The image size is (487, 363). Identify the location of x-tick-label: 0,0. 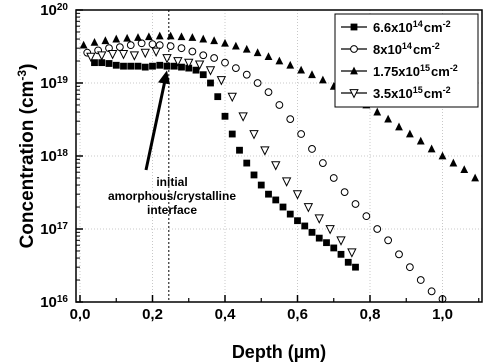
(80, 314).